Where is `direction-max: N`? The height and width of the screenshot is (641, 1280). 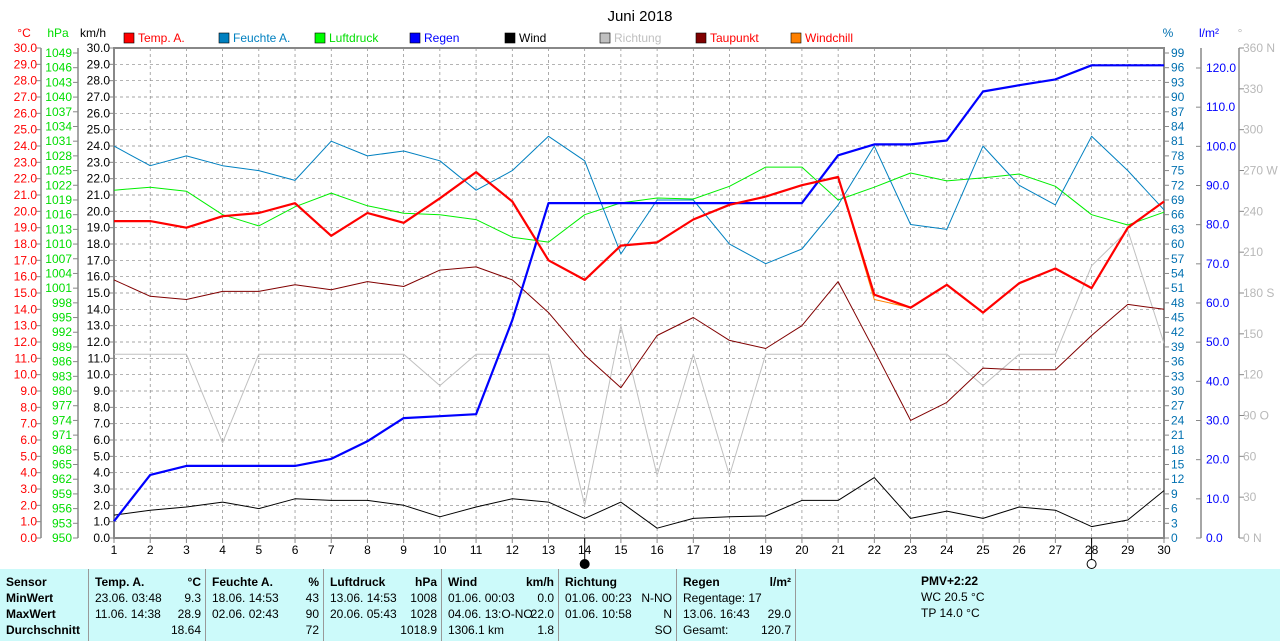
direction-max: N is located at coordinates (667, 614).